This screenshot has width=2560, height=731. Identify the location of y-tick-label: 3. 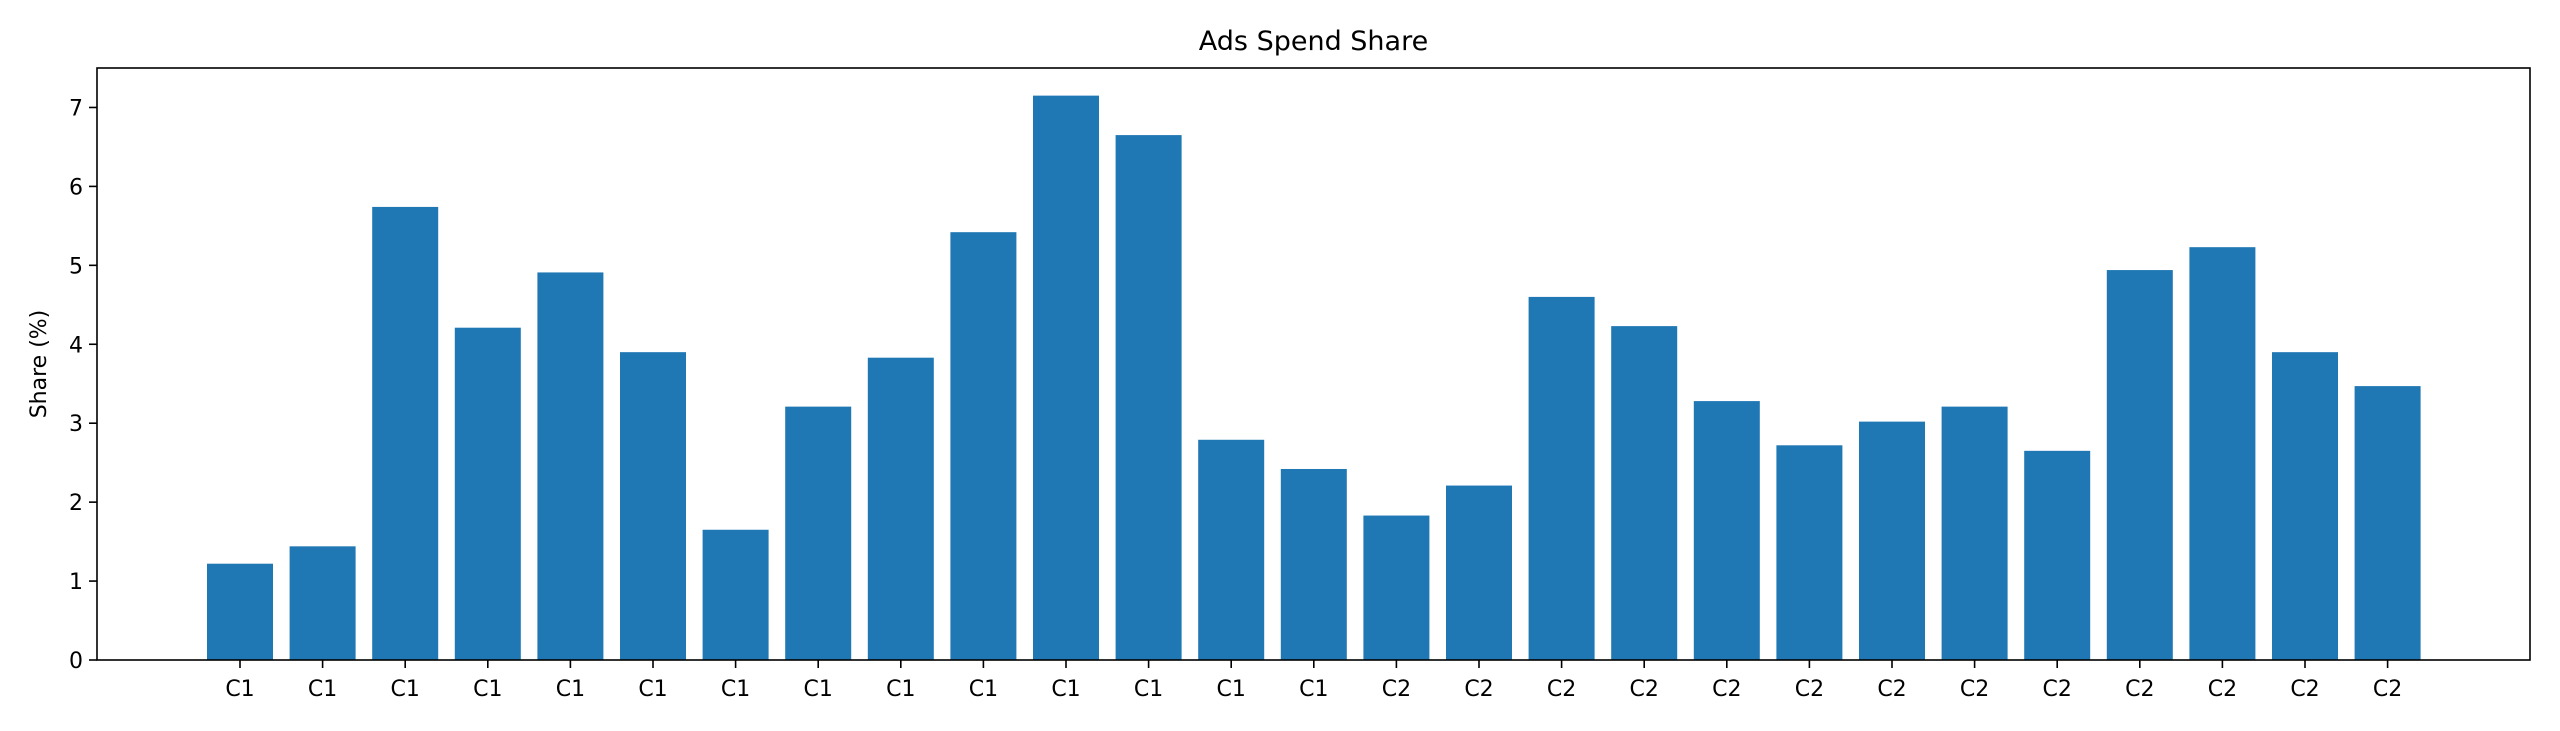
(76, 424).